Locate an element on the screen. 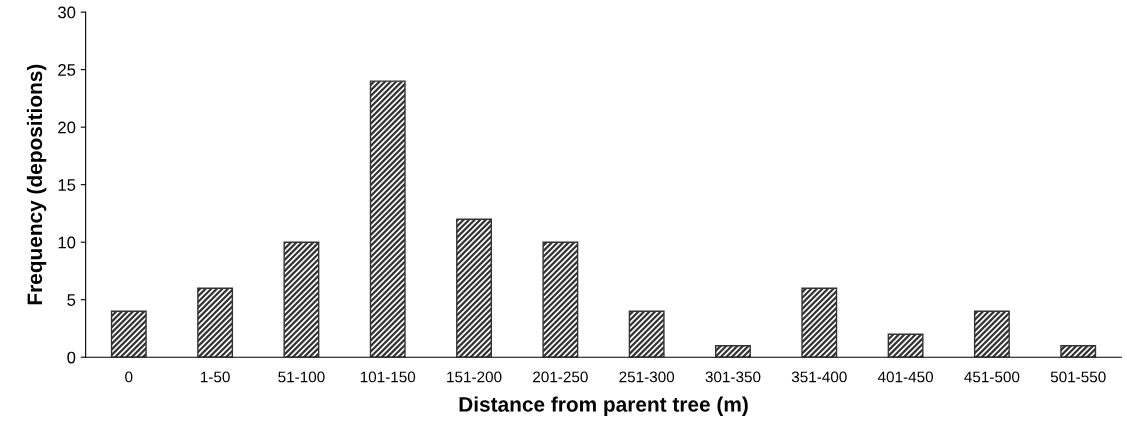  x-tick-label: 301-350 is located at coordinates (733, 377).